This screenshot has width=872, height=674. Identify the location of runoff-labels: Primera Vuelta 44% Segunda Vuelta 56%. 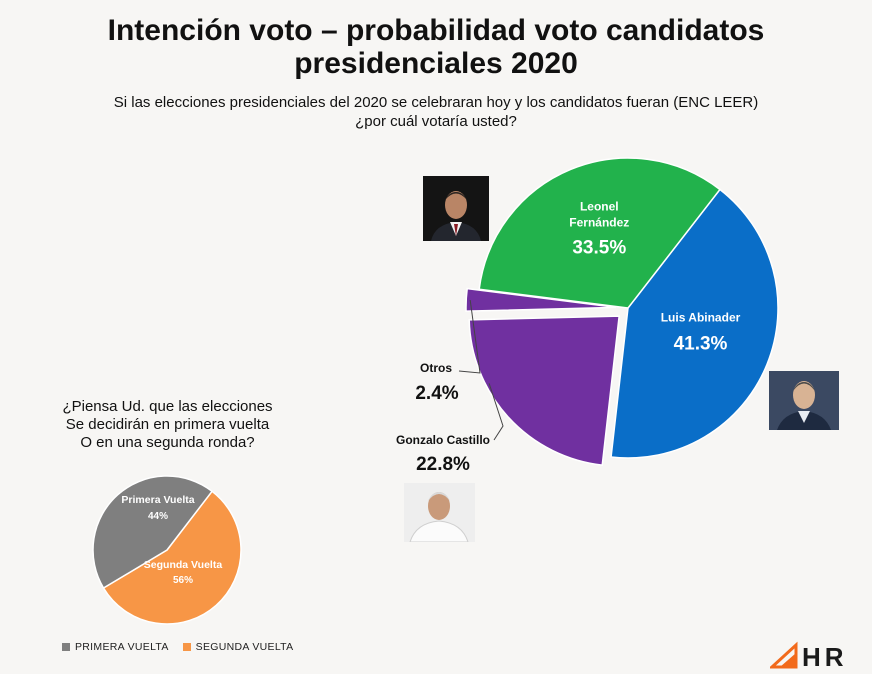
(171, 540).